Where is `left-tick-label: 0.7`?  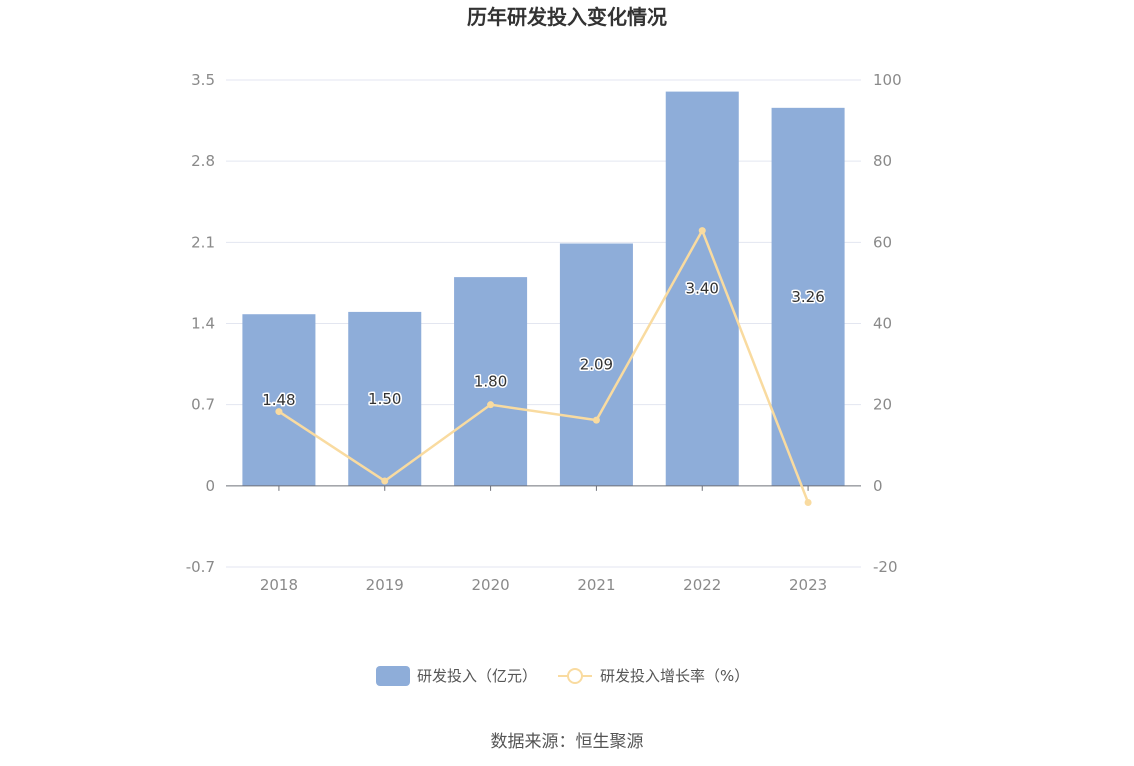 left-tick-label: 0.7 is located at coordinates (203, 405).